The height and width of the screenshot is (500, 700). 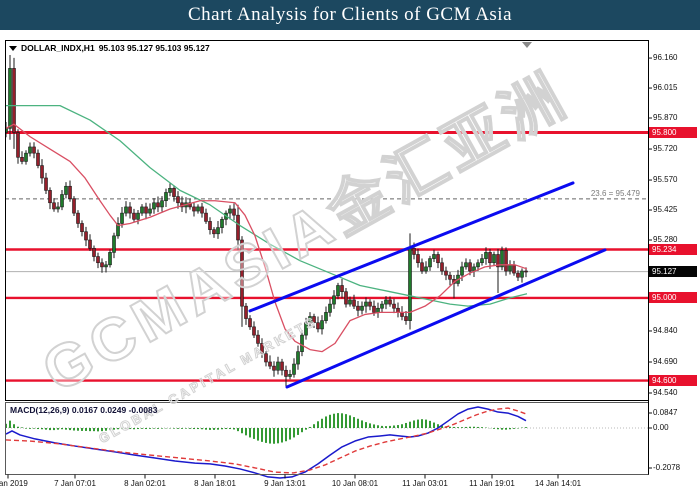 What do you see at coordinates (665, 239) in the screenshot?
I see `price-axis-label: 95.280` at bounding box center [665, 239].